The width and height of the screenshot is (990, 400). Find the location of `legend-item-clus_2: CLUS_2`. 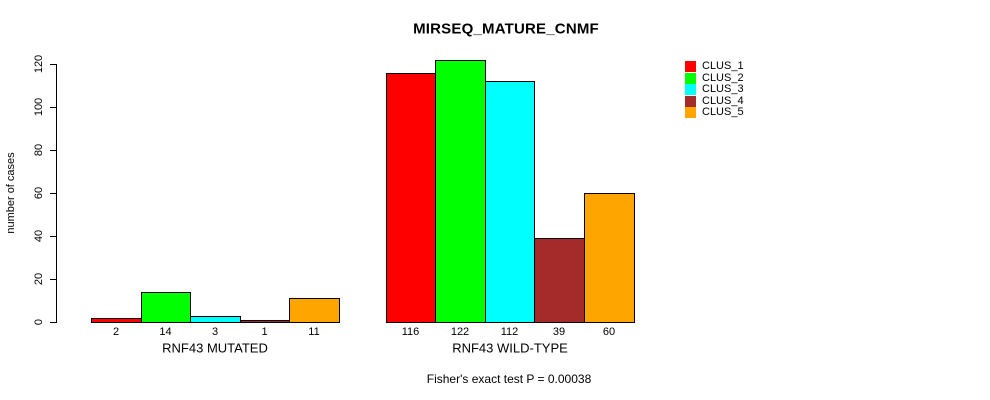

legend-item-clus_2: CLUS_2 is located at coordinates (714, 78).